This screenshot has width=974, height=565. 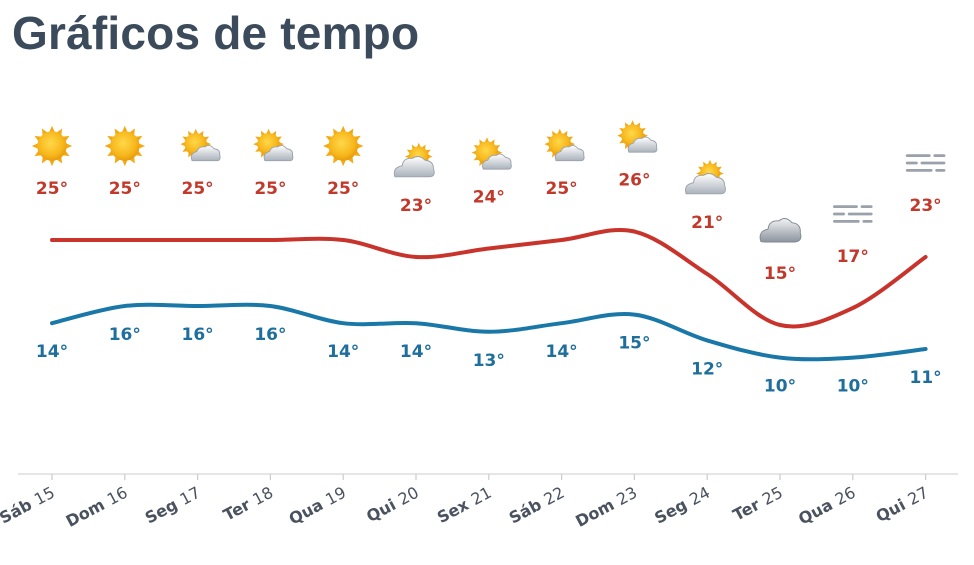 I want to click on low-temp-label: 12°, so click(x=707, y=369).